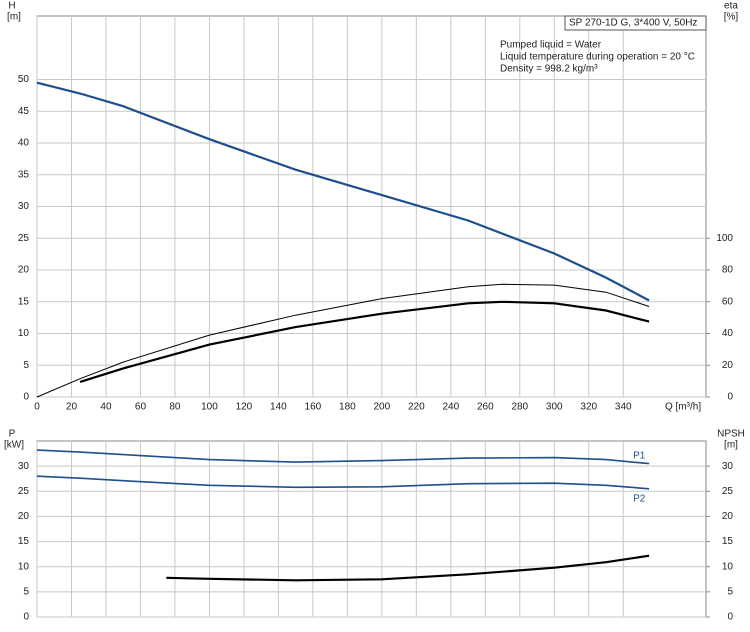 The width and height of the screenshot is (750, 632). Describe the element at coordinates (728, 541) in the screenshot. I see `y2-tick-label: 15` at that location.